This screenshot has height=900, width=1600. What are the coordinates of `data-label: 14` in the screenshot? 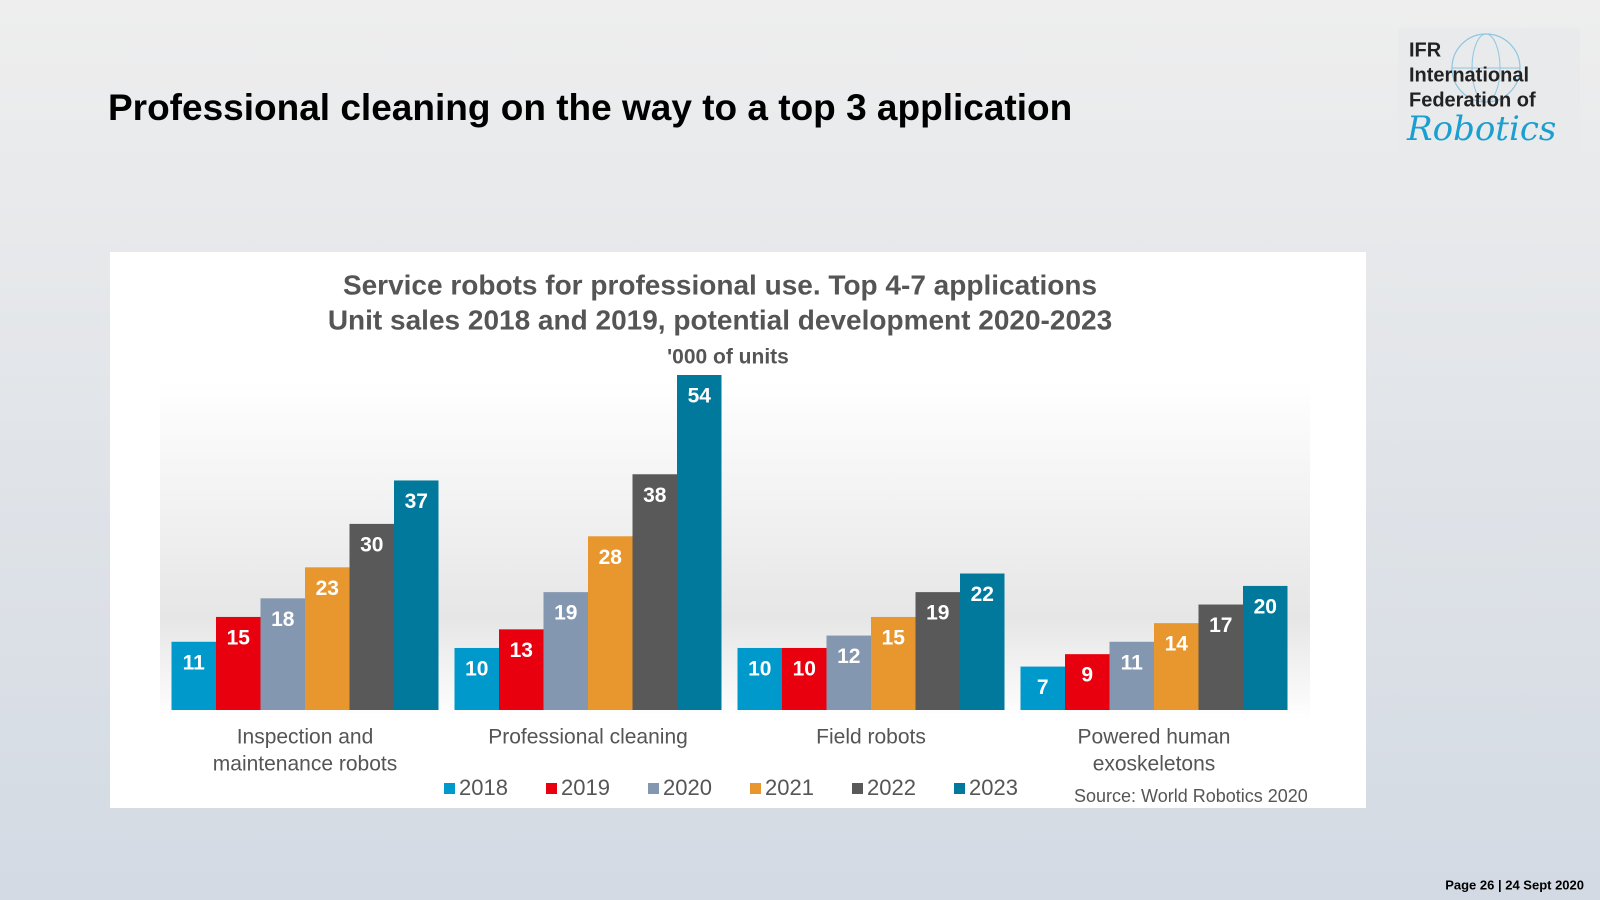 It's located at (1177, 644).